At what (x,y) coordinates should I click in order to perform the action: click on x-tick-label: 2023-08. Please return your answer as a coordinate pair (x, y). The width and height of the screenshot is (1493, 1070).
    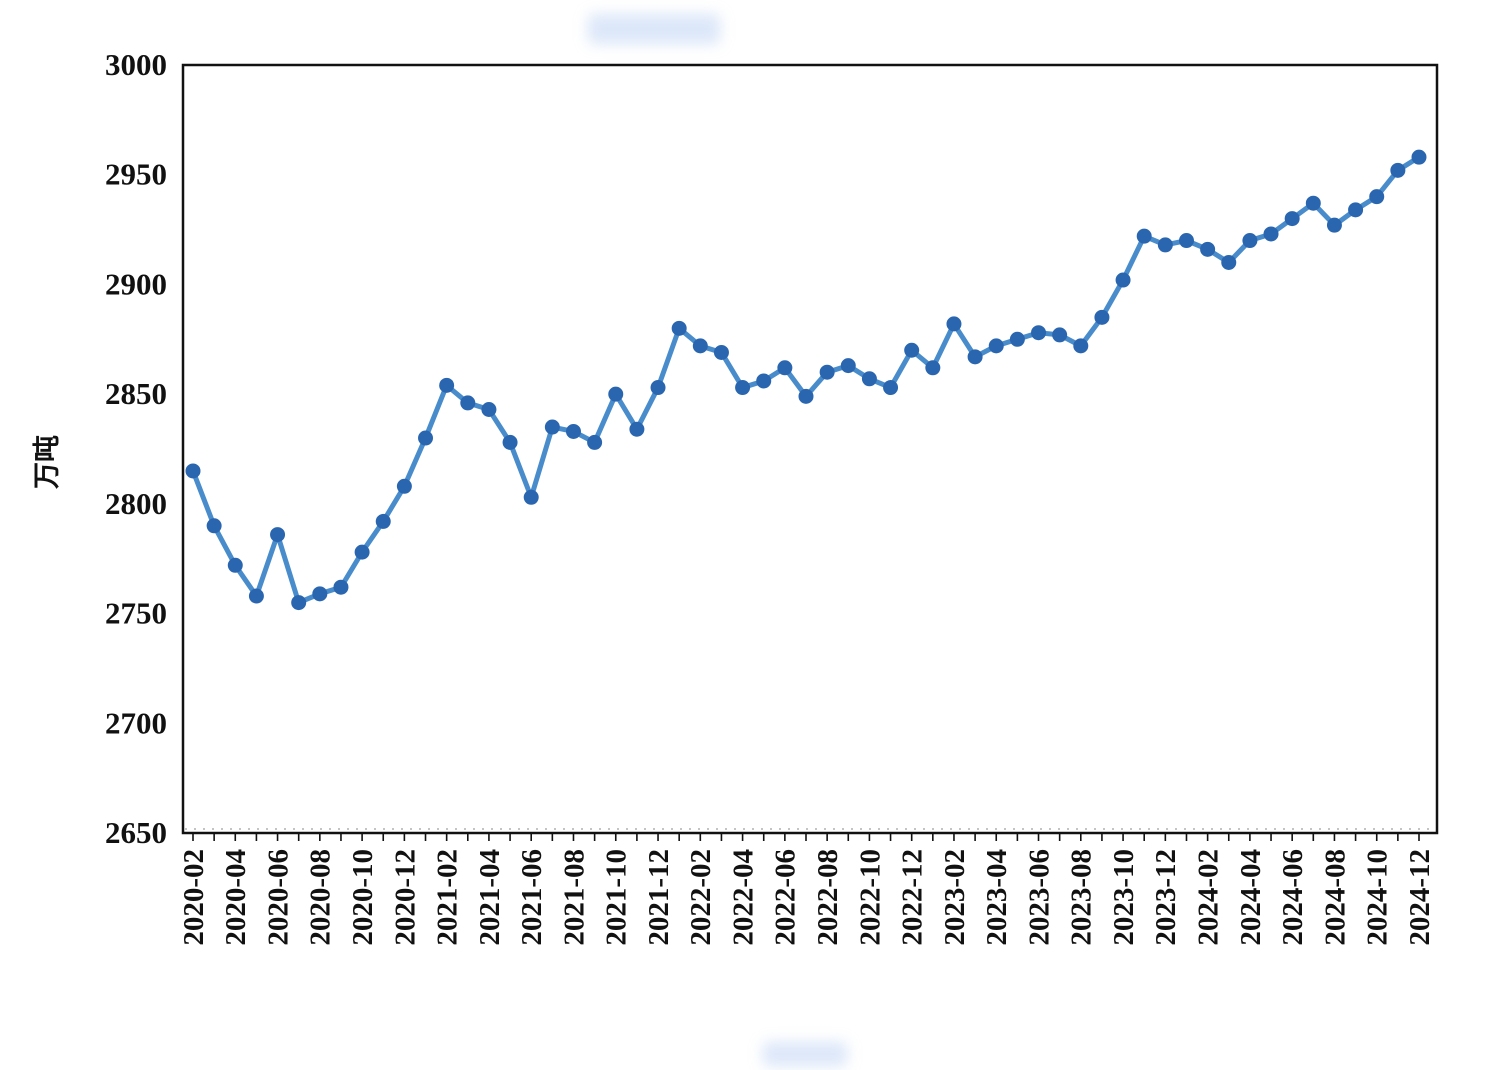
    Looking at the image, I should click on (1082, 897).